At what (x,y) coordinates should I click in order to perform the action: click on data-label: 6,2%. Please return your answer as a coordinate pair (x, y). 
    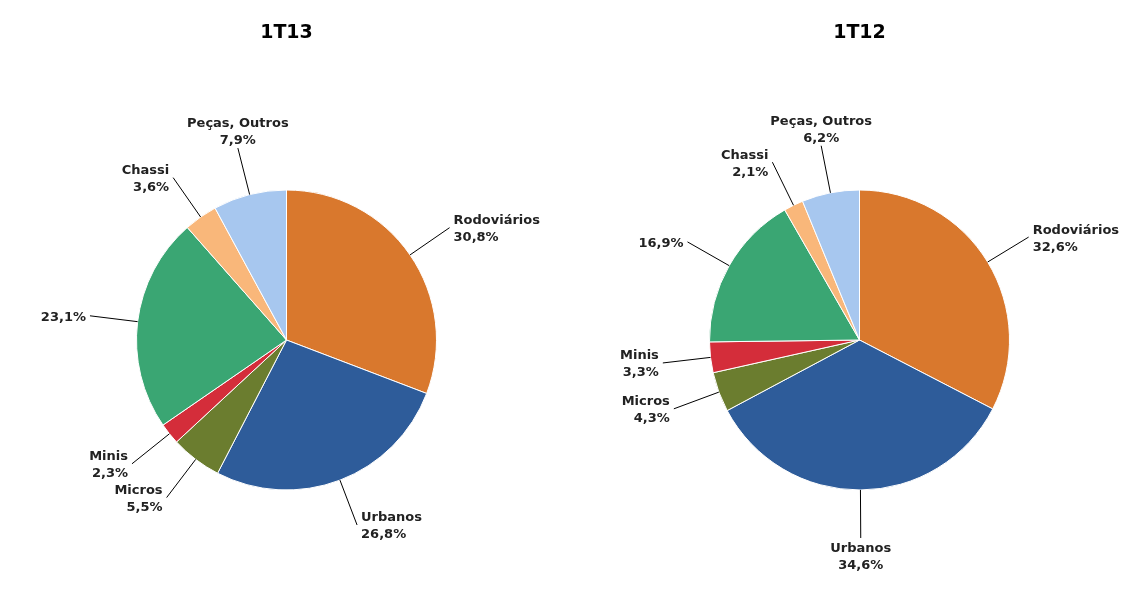
    Looking at the image, I should click on (821, 137).